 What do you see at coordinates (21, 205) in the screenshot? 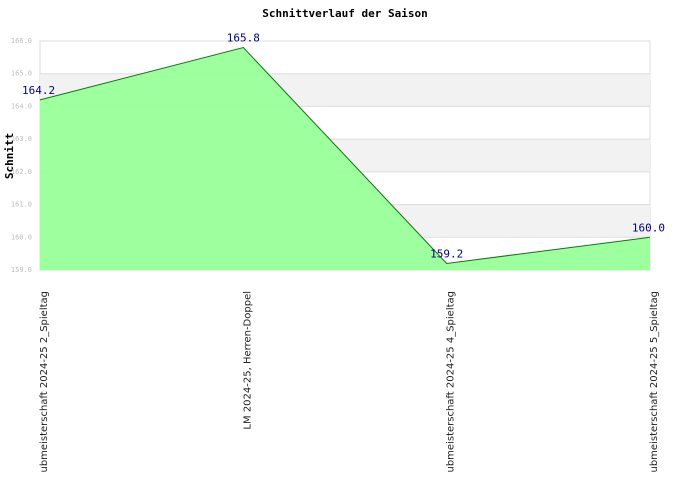
I see `y-tick-label: 161.0` at bounding box center [21, 205].